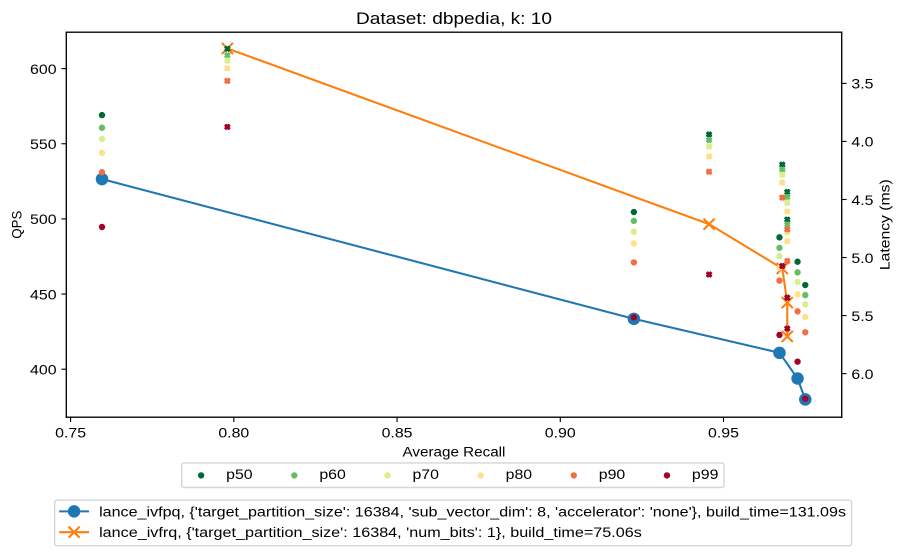  What do you see at coordinates (425, 474) in the screenshot?
I see `svg-text: p70` at bounding box center [425, 474].